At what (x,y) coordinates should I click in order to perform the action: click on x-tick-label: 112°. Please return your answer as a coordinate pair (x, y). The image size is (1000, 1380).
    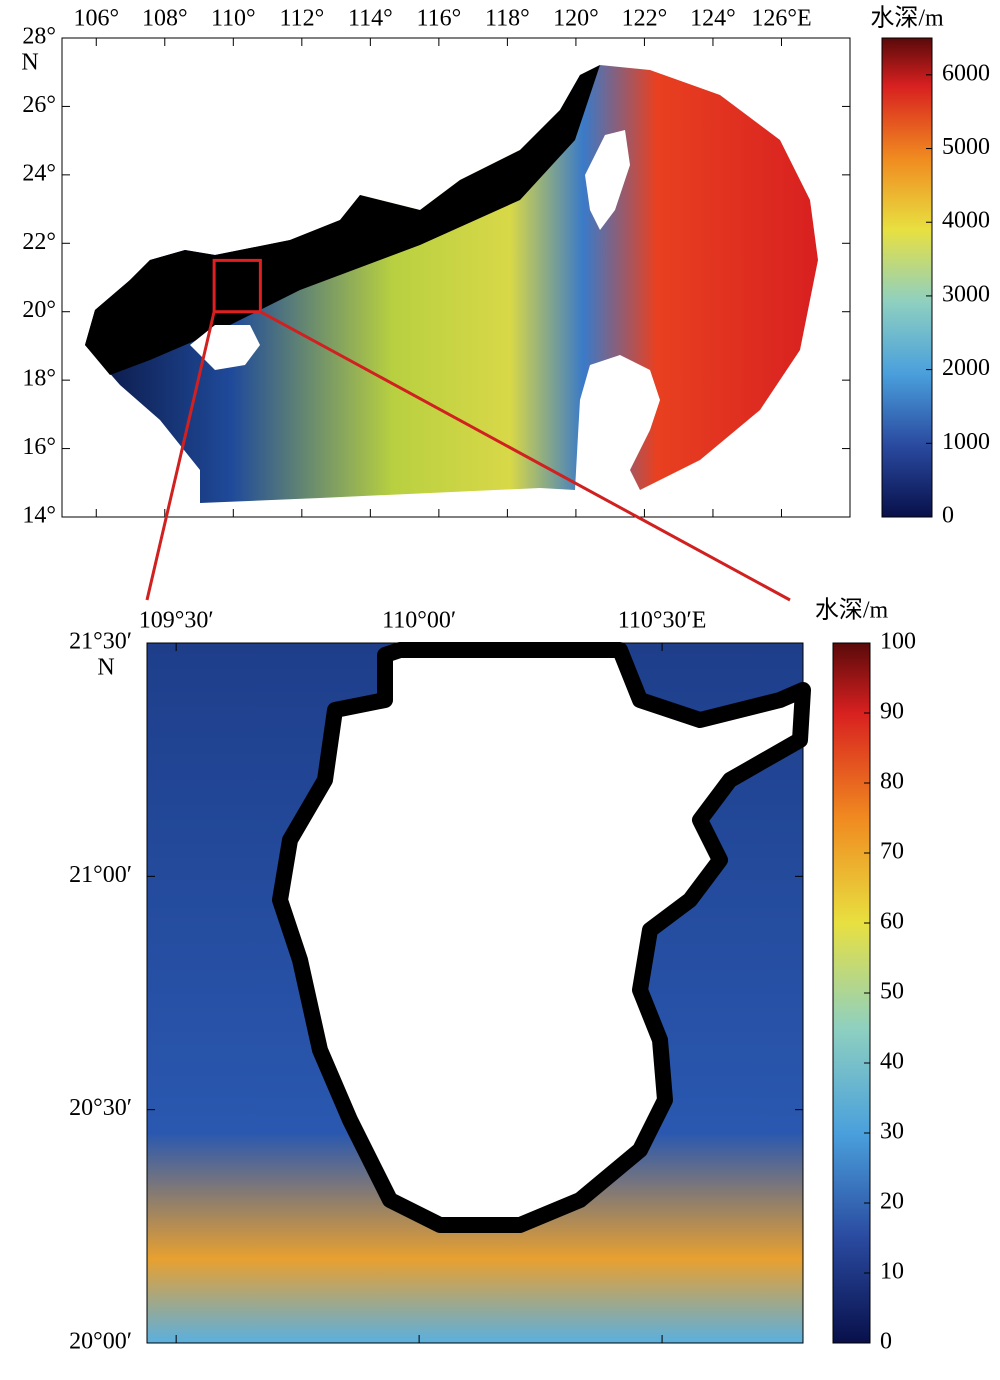
    Looking at the image, I should click on (301, 19).